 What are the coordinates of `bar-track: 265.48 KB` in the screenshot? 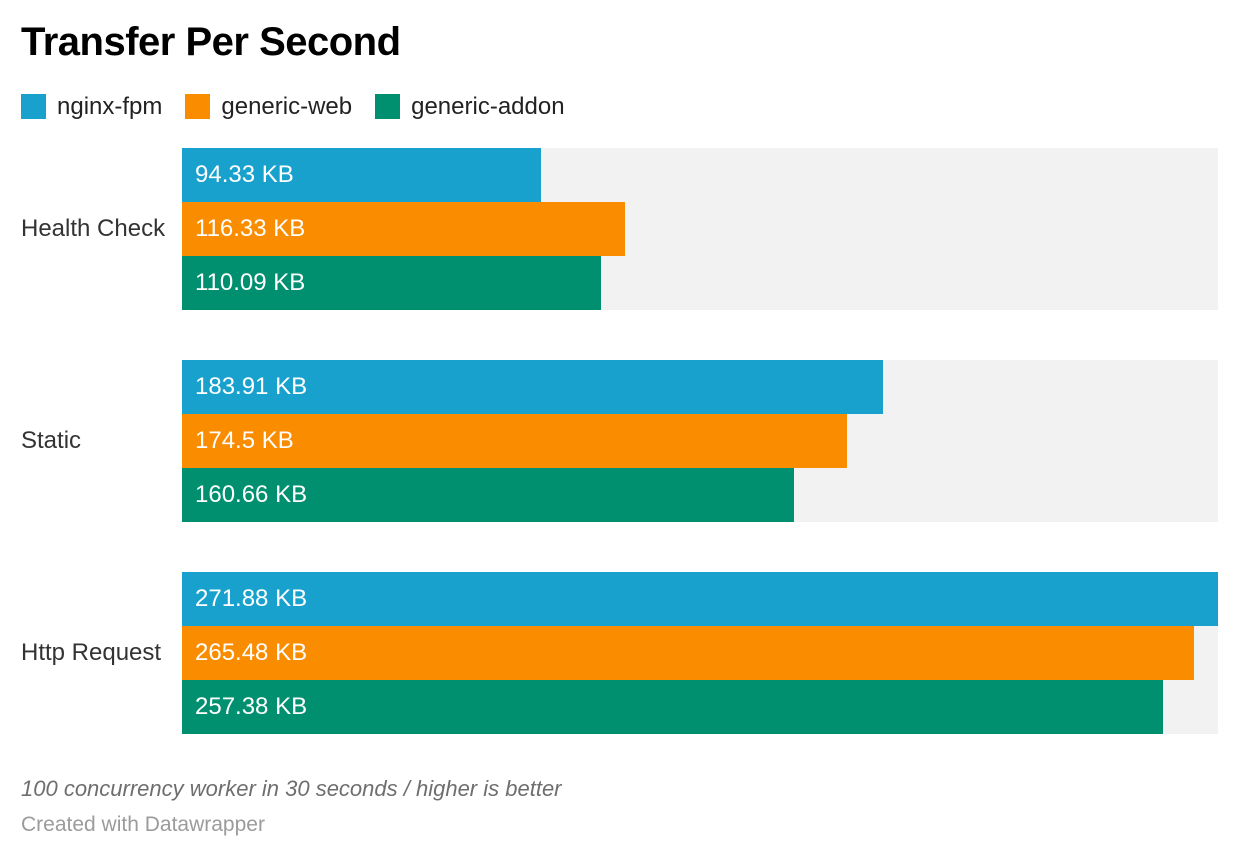 It's located at (700, 653).